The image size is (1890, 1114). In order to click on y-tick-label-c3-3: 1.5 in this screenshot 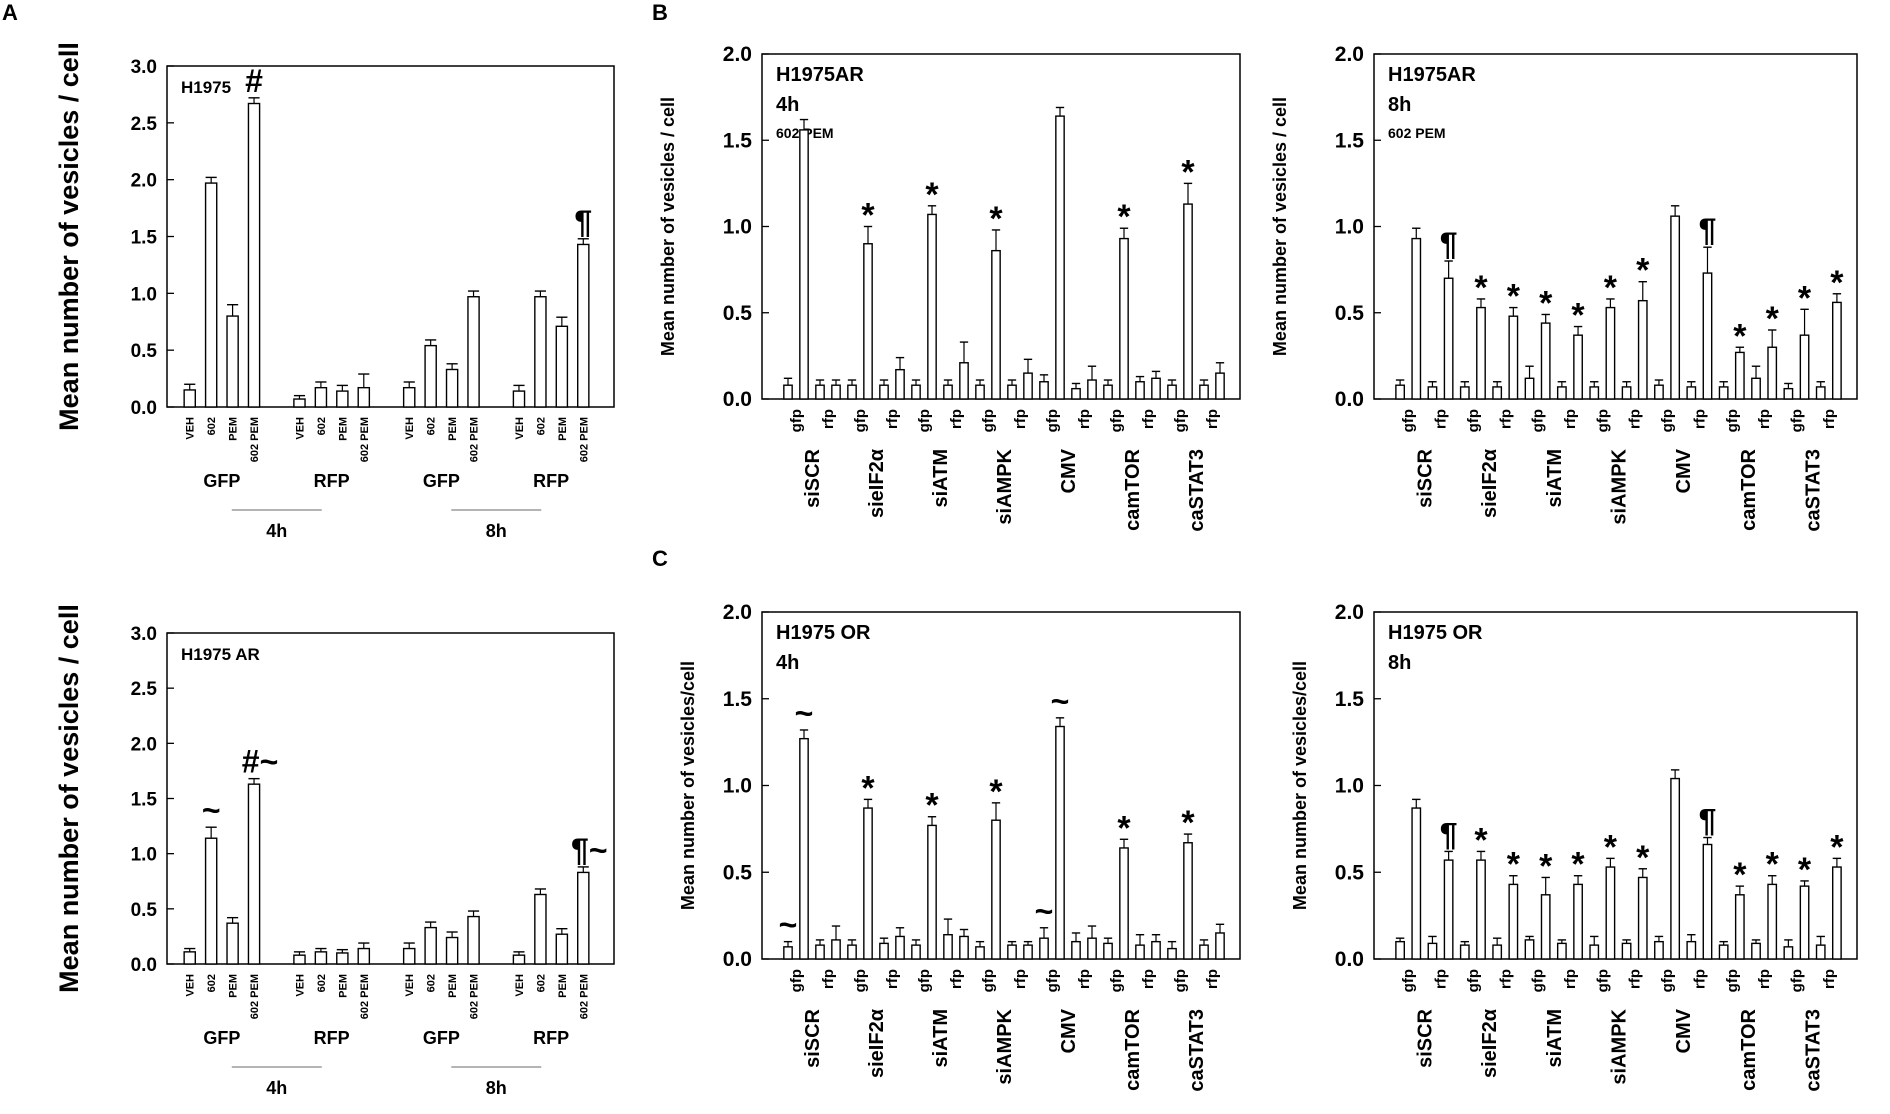, I will do `click(1350, 140)`.